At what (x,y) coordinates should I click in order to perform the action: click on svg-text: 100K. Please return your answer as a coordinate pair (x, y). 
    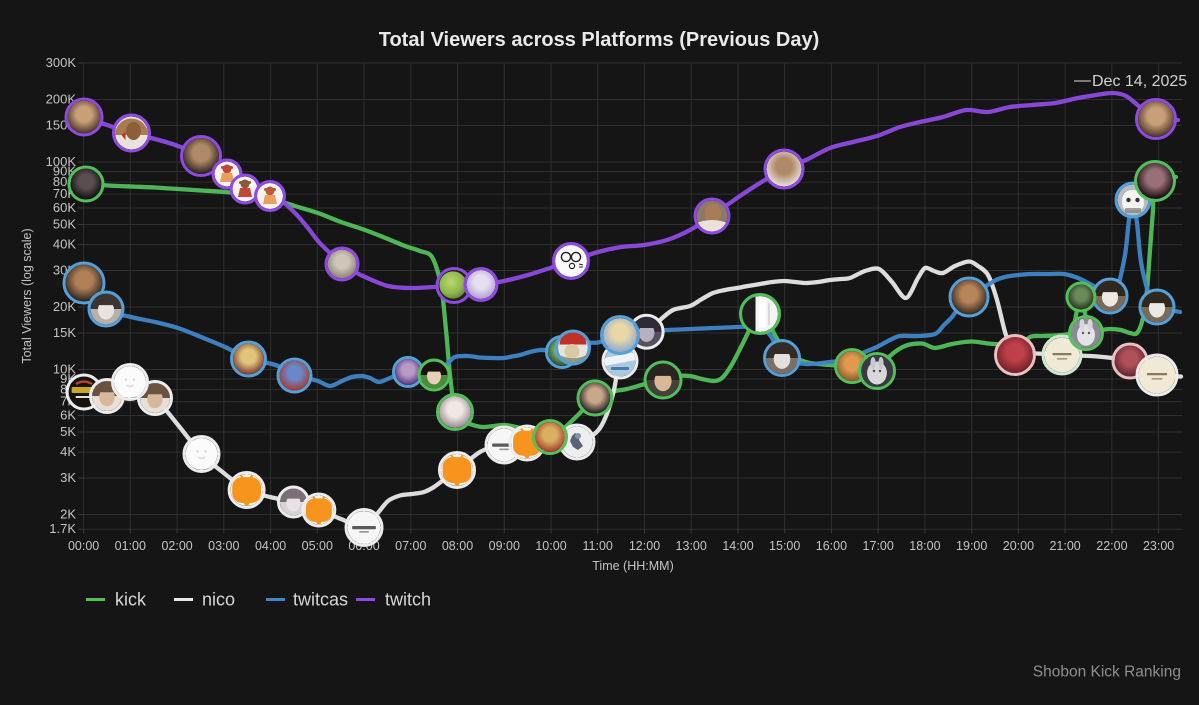
    Looking at the image, I should click on (61, 161).